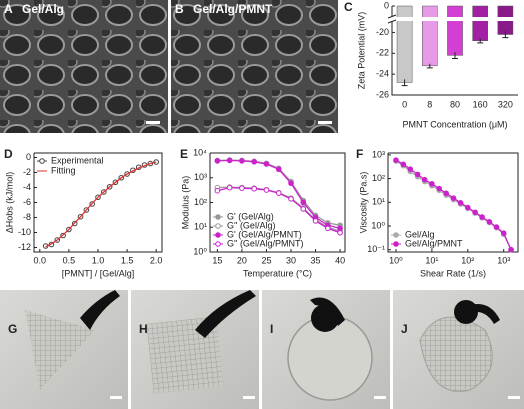  Describe the element at coordinates (217, 260) in the screenshot. I see `x-tick-label: 15` at that location.